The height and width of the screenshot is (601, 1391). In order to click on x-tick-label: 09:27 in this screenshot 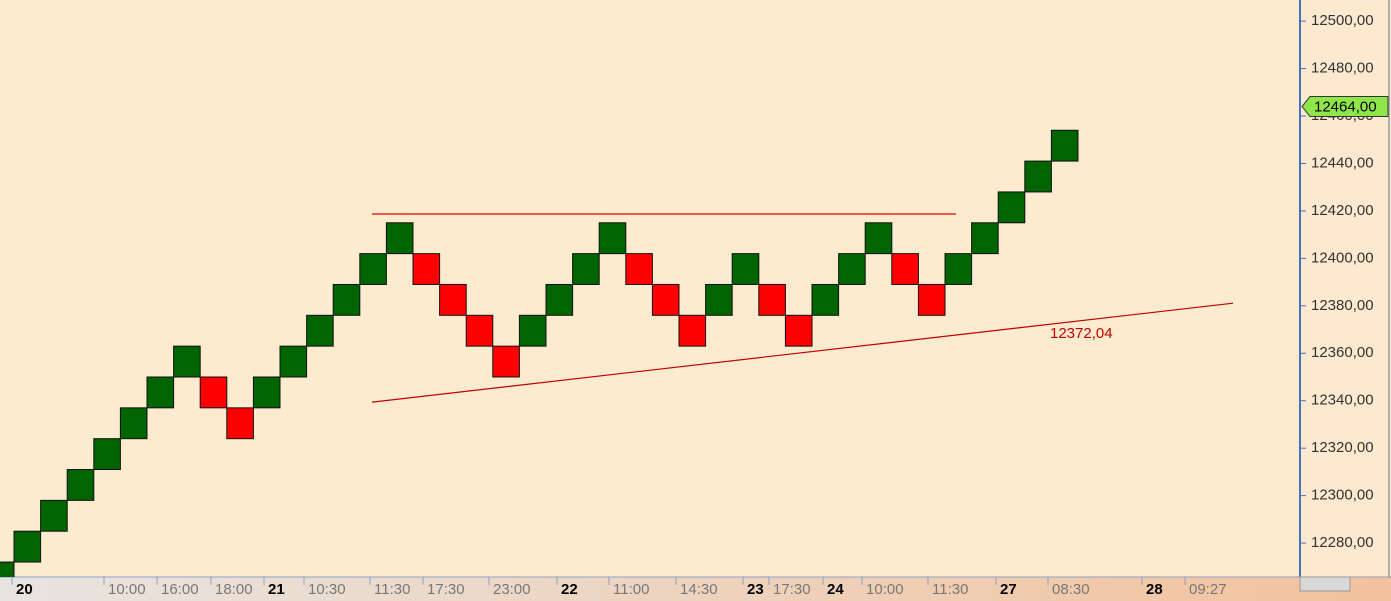, I will do `click(1208, 589)`.